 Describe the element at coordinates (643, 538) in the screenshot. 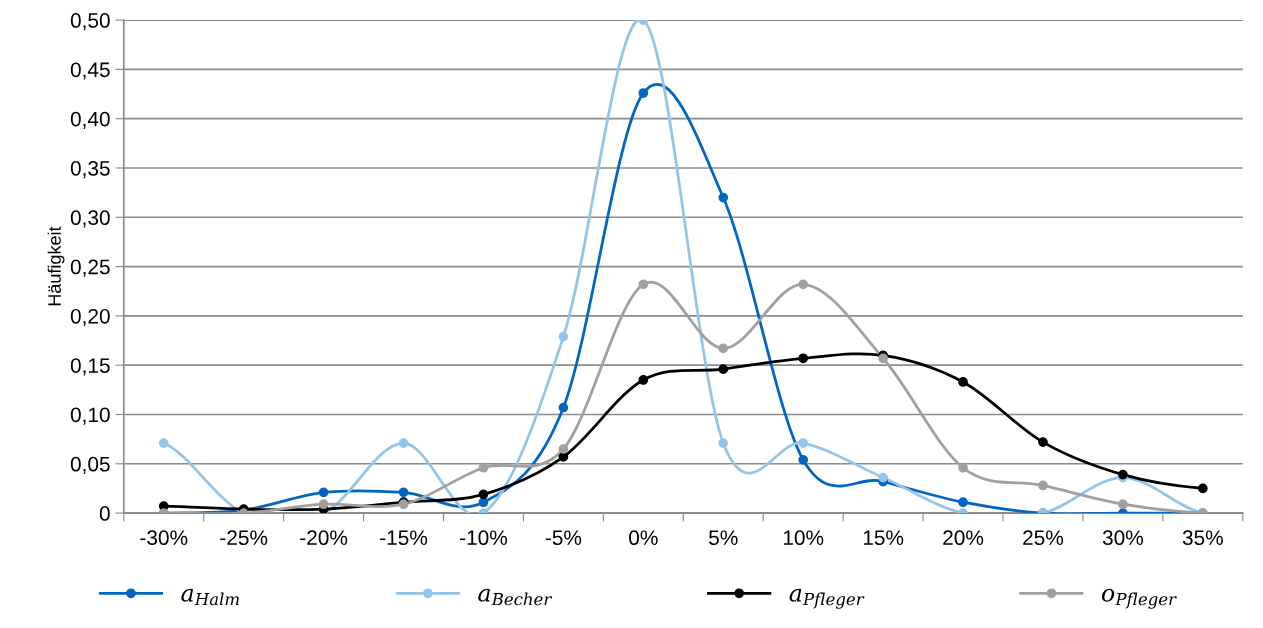

I see `x-tick-label: 0%` at that location.